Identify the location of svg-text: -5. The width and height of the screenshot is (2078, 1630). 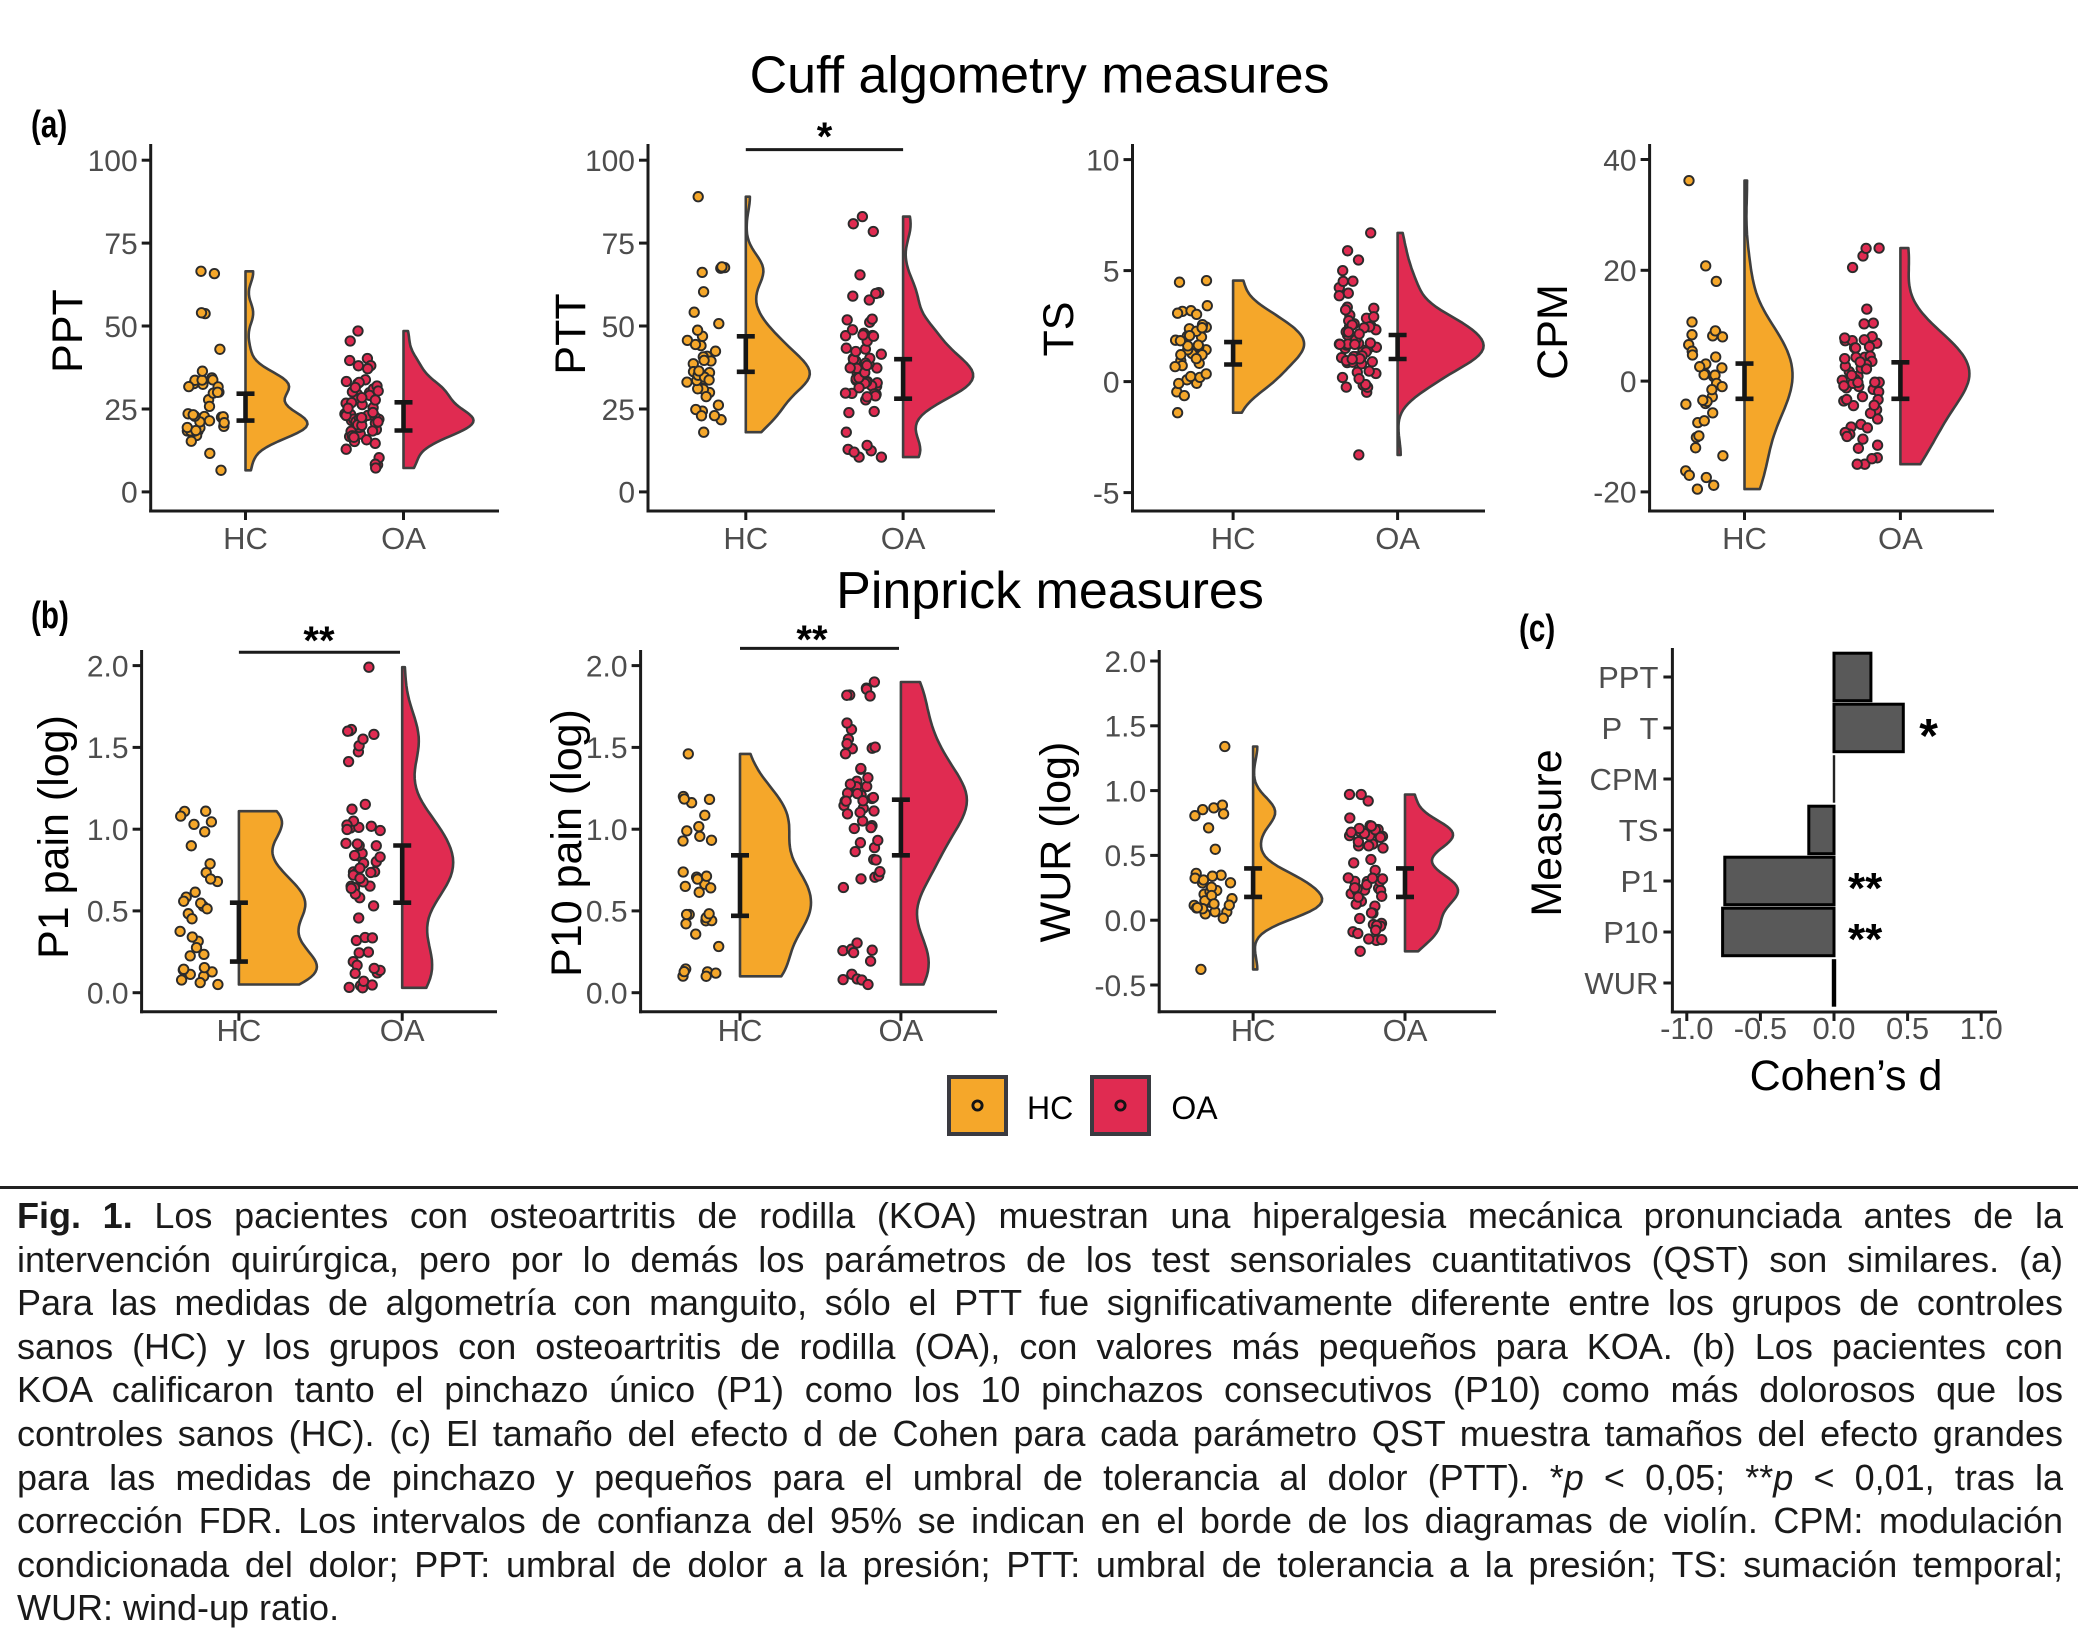
(1106, 493).